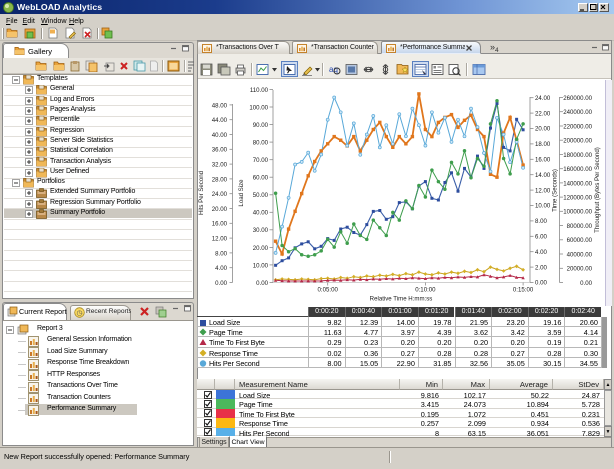 The height and width of the screenshot is (469, 614). Describe the element at coordinates (577, 212) in the screenshot. I see `svg-text: 100000.00` at that location.